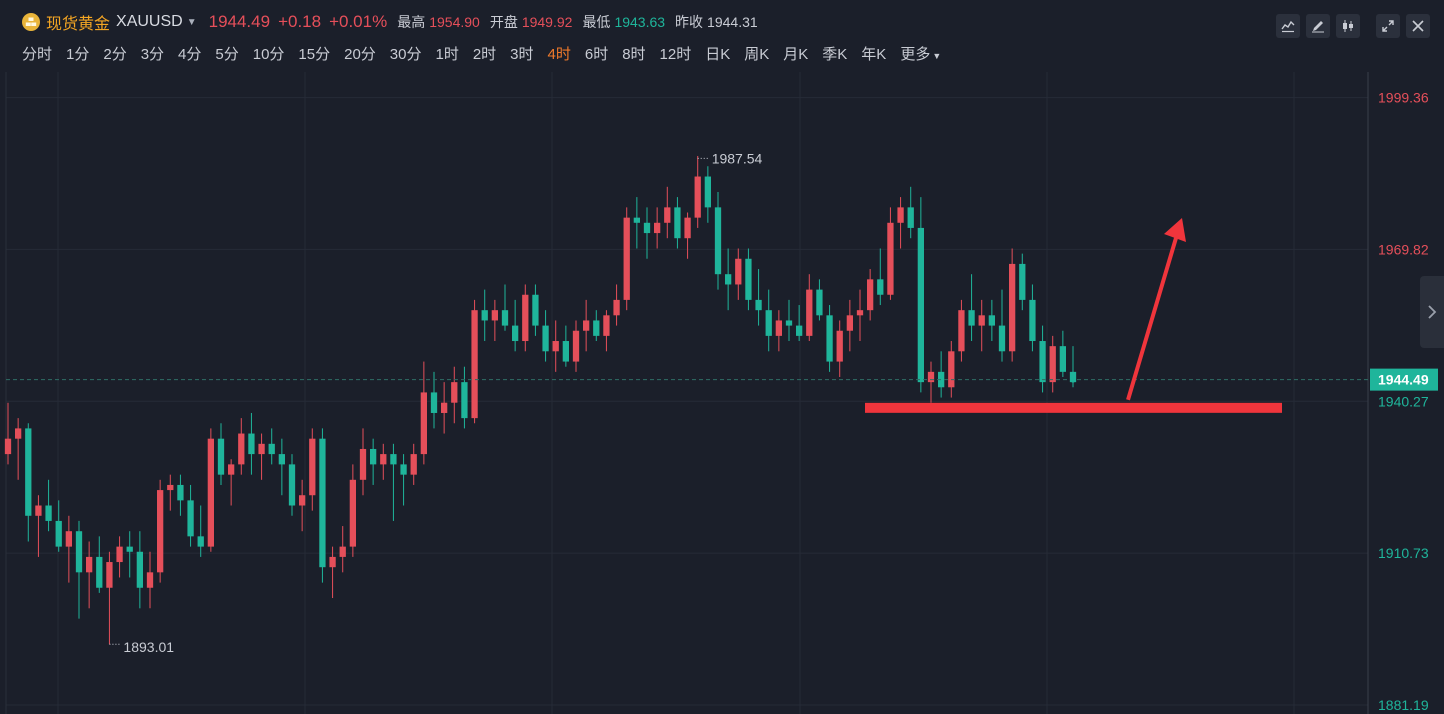  I want to click on symbol-name: 现货黄金, so click(78, 24).